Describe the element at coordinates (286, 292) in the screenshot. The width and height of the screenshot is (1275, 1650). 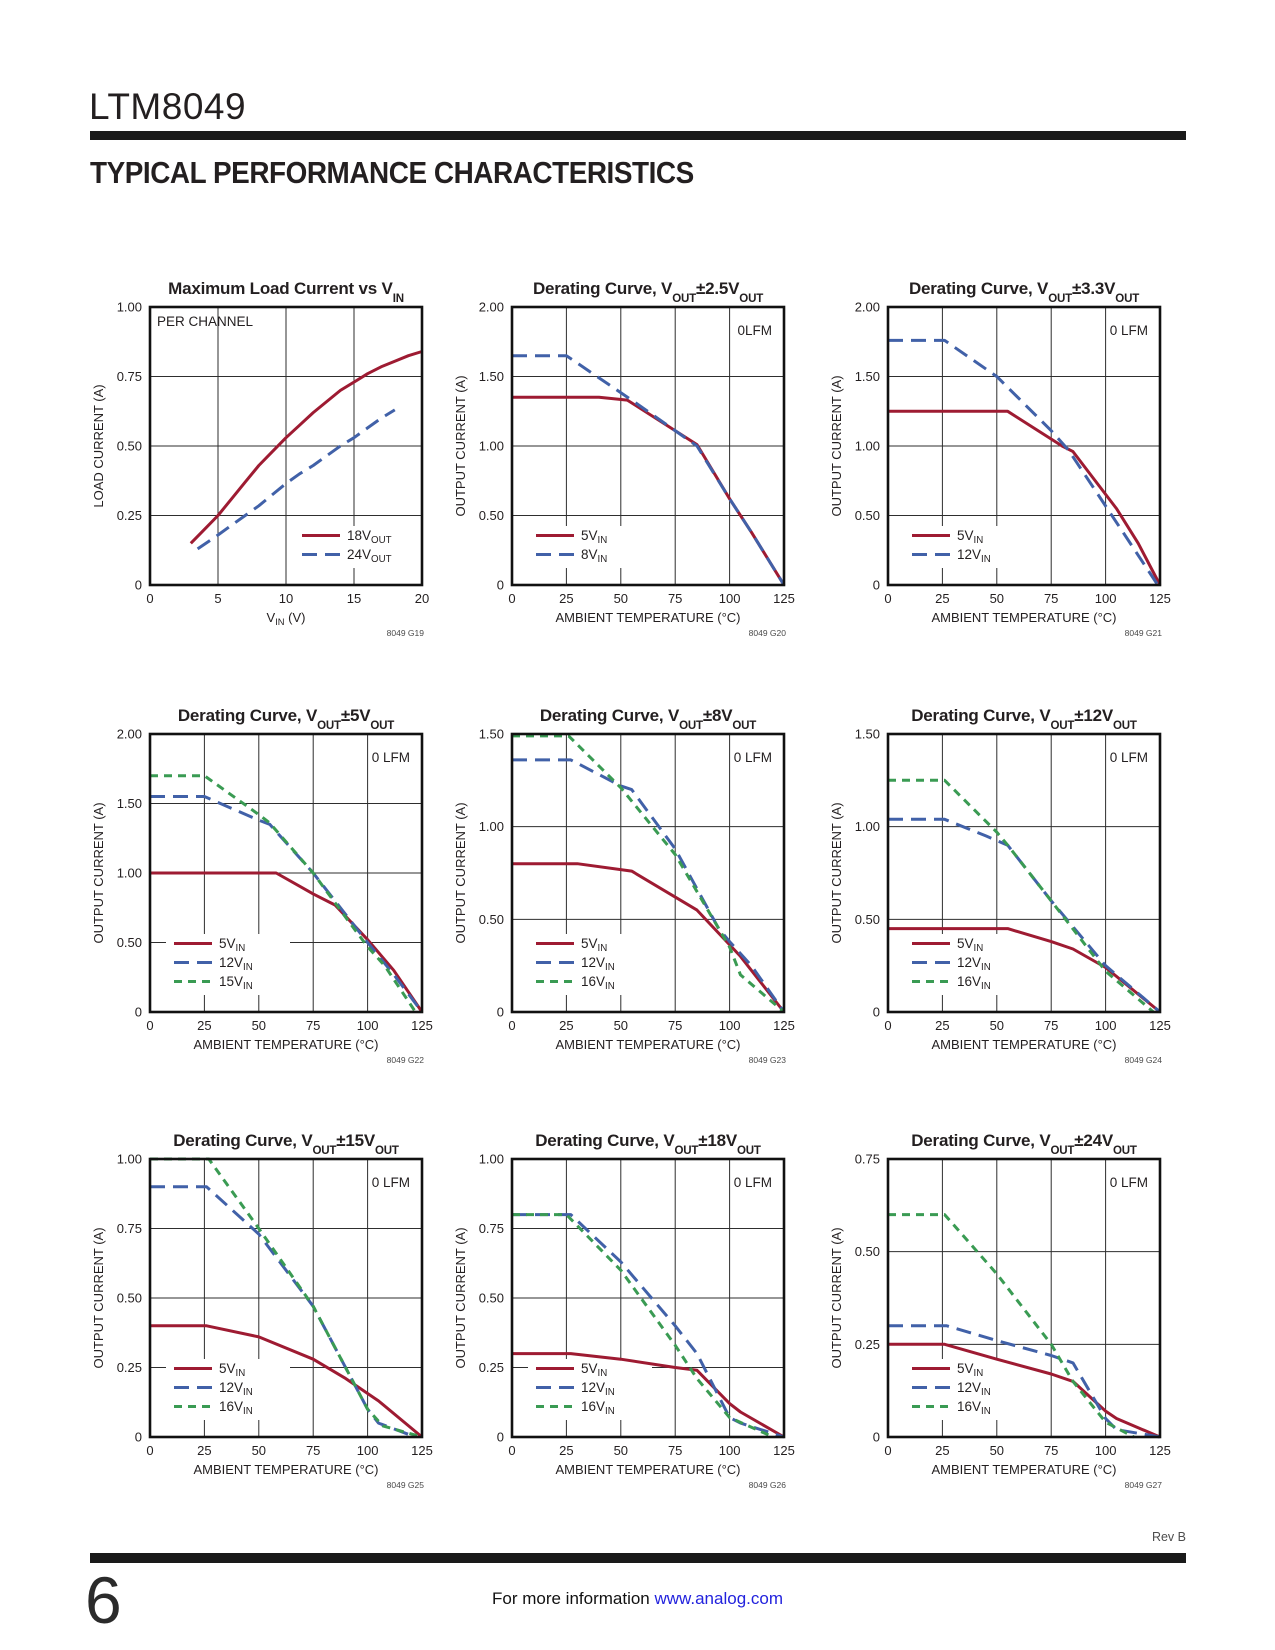
I see `chart-title: Maximum Load Current vs V IN` at that location.